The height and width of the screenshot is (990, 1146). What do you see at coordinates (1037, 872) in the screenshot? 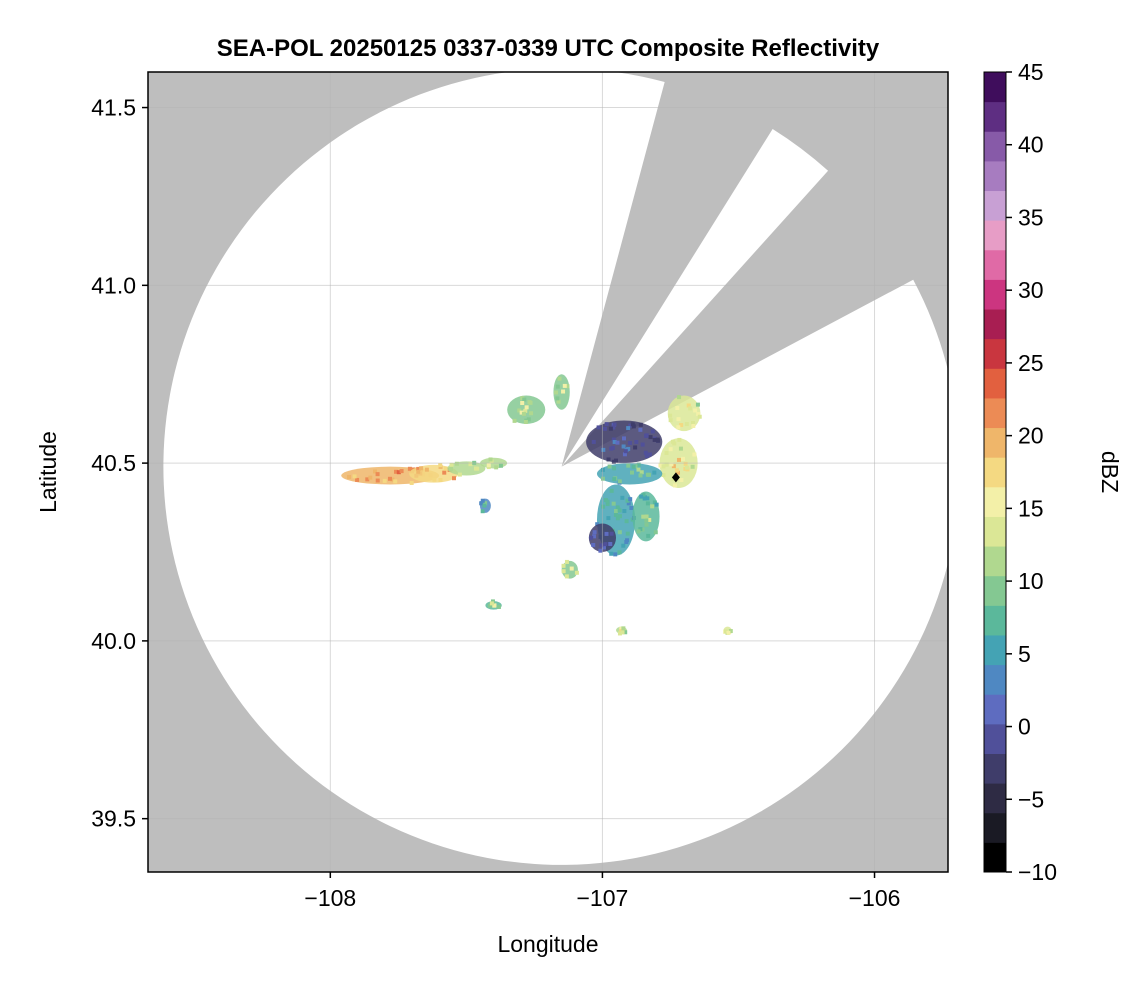
I see `colorbar-tick-label: −10` at bounding box center [1037, 872].